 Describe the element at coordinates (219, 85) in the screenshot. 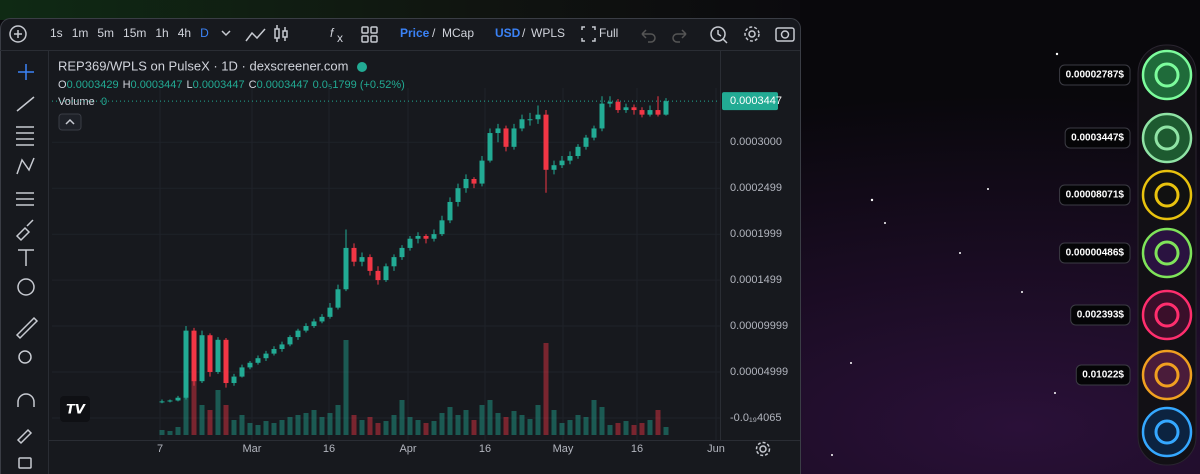

I see `ohlc-value: 0.0003447` at that location.